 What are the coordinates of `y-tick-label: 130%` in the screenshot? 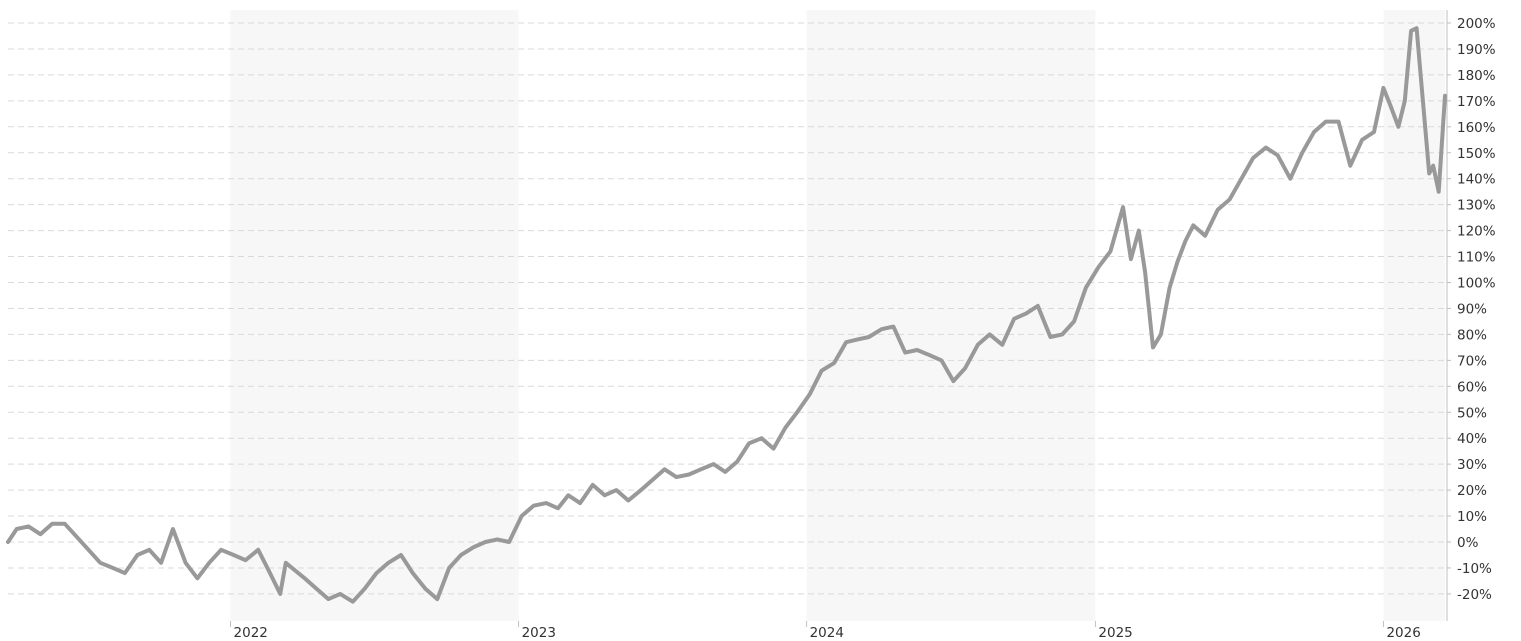 It's located at (1476, 206).